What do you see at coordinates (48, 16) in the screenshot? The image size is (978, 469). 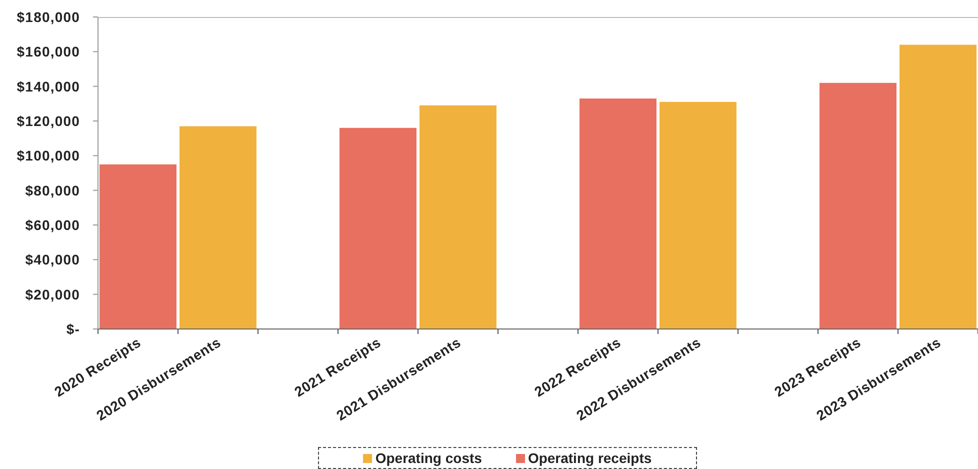 I see `y-tick-label: $180,000` at bounding box center [48, 16].